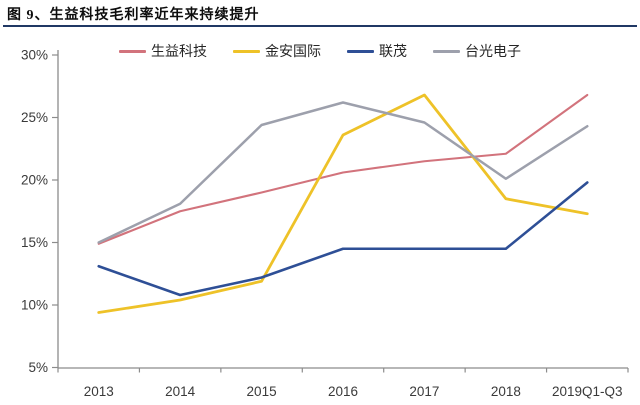  Describe the element at coordinates (293, 51) in the screenshot. I see `legend-label: 金安国际` at that location.